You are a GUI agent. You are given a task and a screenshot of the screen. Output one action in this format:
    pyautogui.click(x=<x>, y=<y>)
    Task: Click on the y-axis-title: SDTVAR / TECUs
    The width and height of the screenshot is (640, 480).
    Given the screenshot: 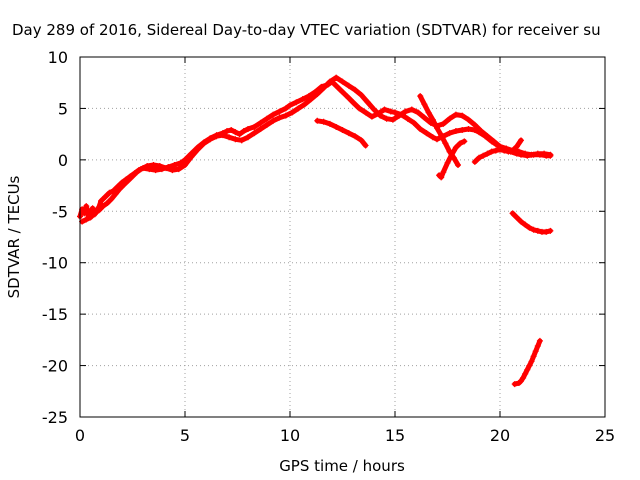 What is the action you would take?
    pyautogui.click(x=14, y=236)
    